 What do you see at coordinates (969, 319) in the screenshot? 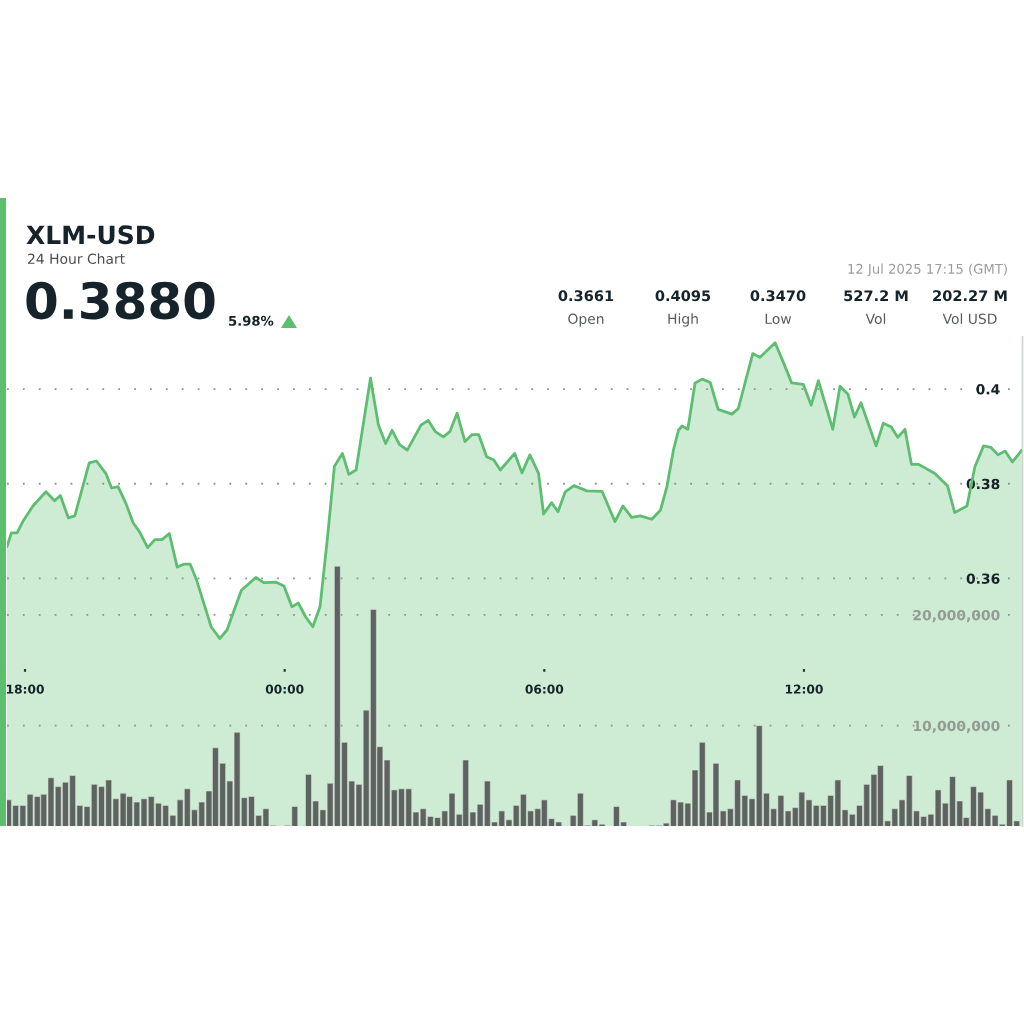
I see `text: Vol USD` at bounding box center [969, 319].